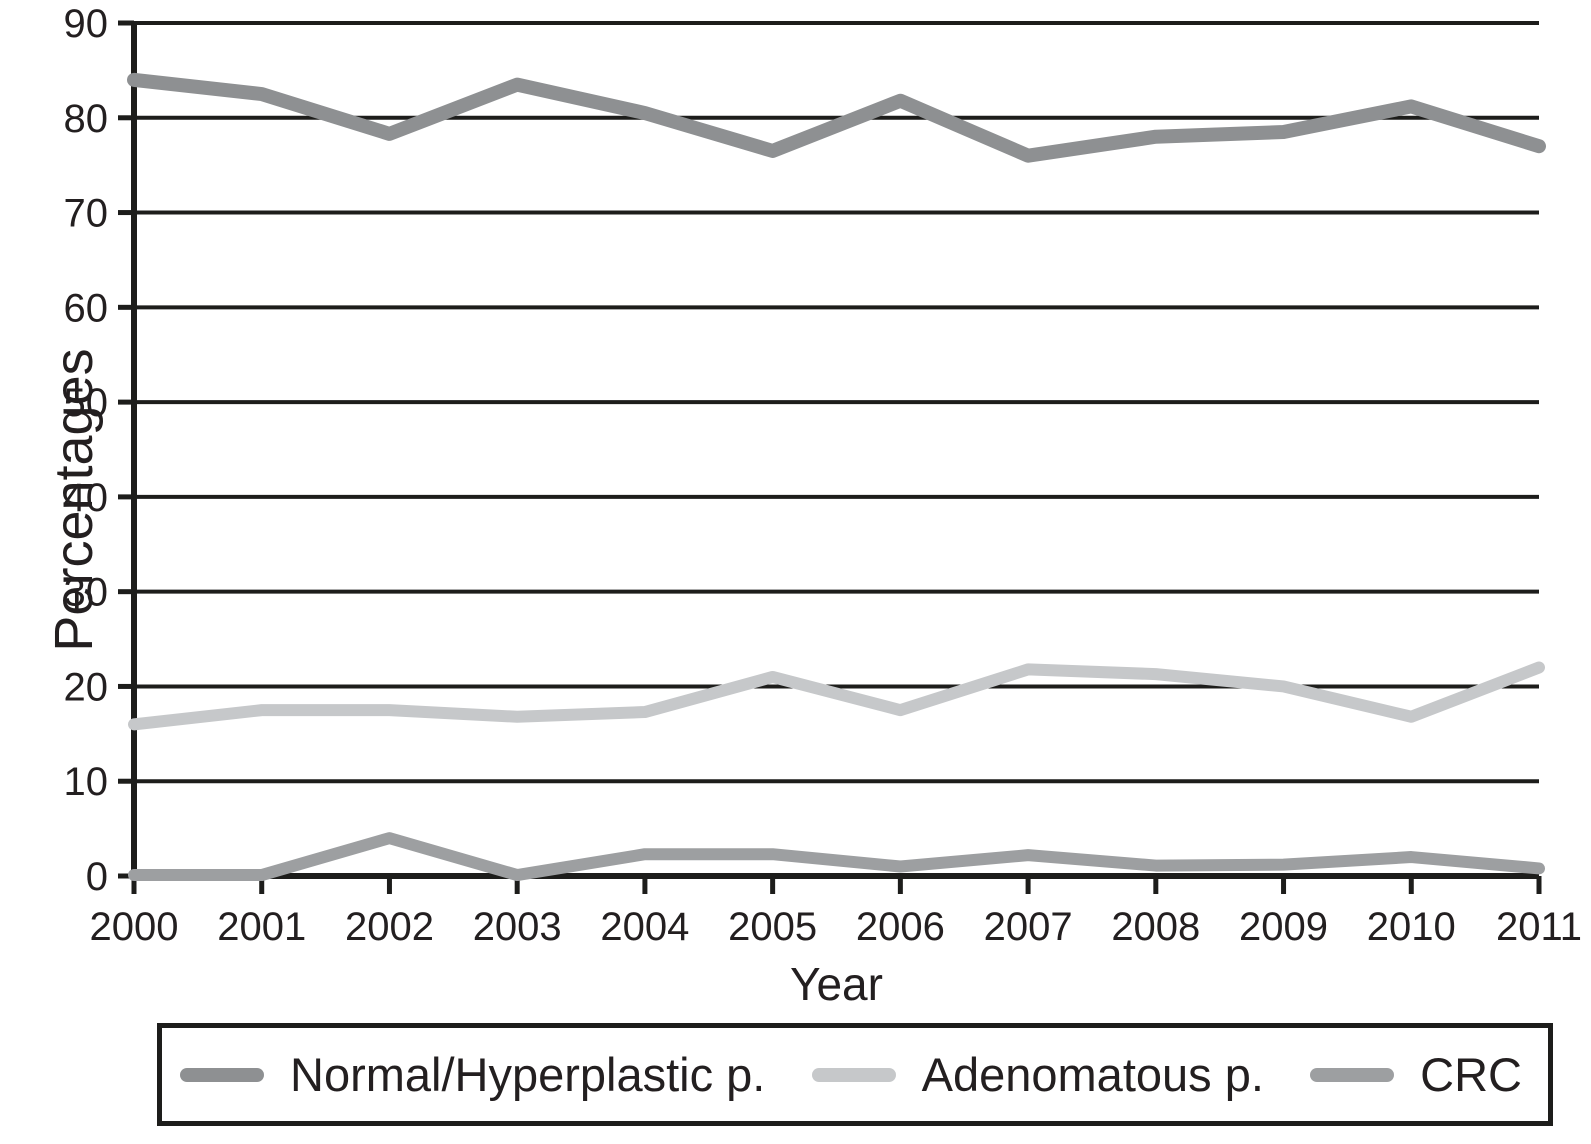  Describe the element at coordinates (836, 117) in the screenshot. I see `series-line-normal-hyperplastic-p` at that location.